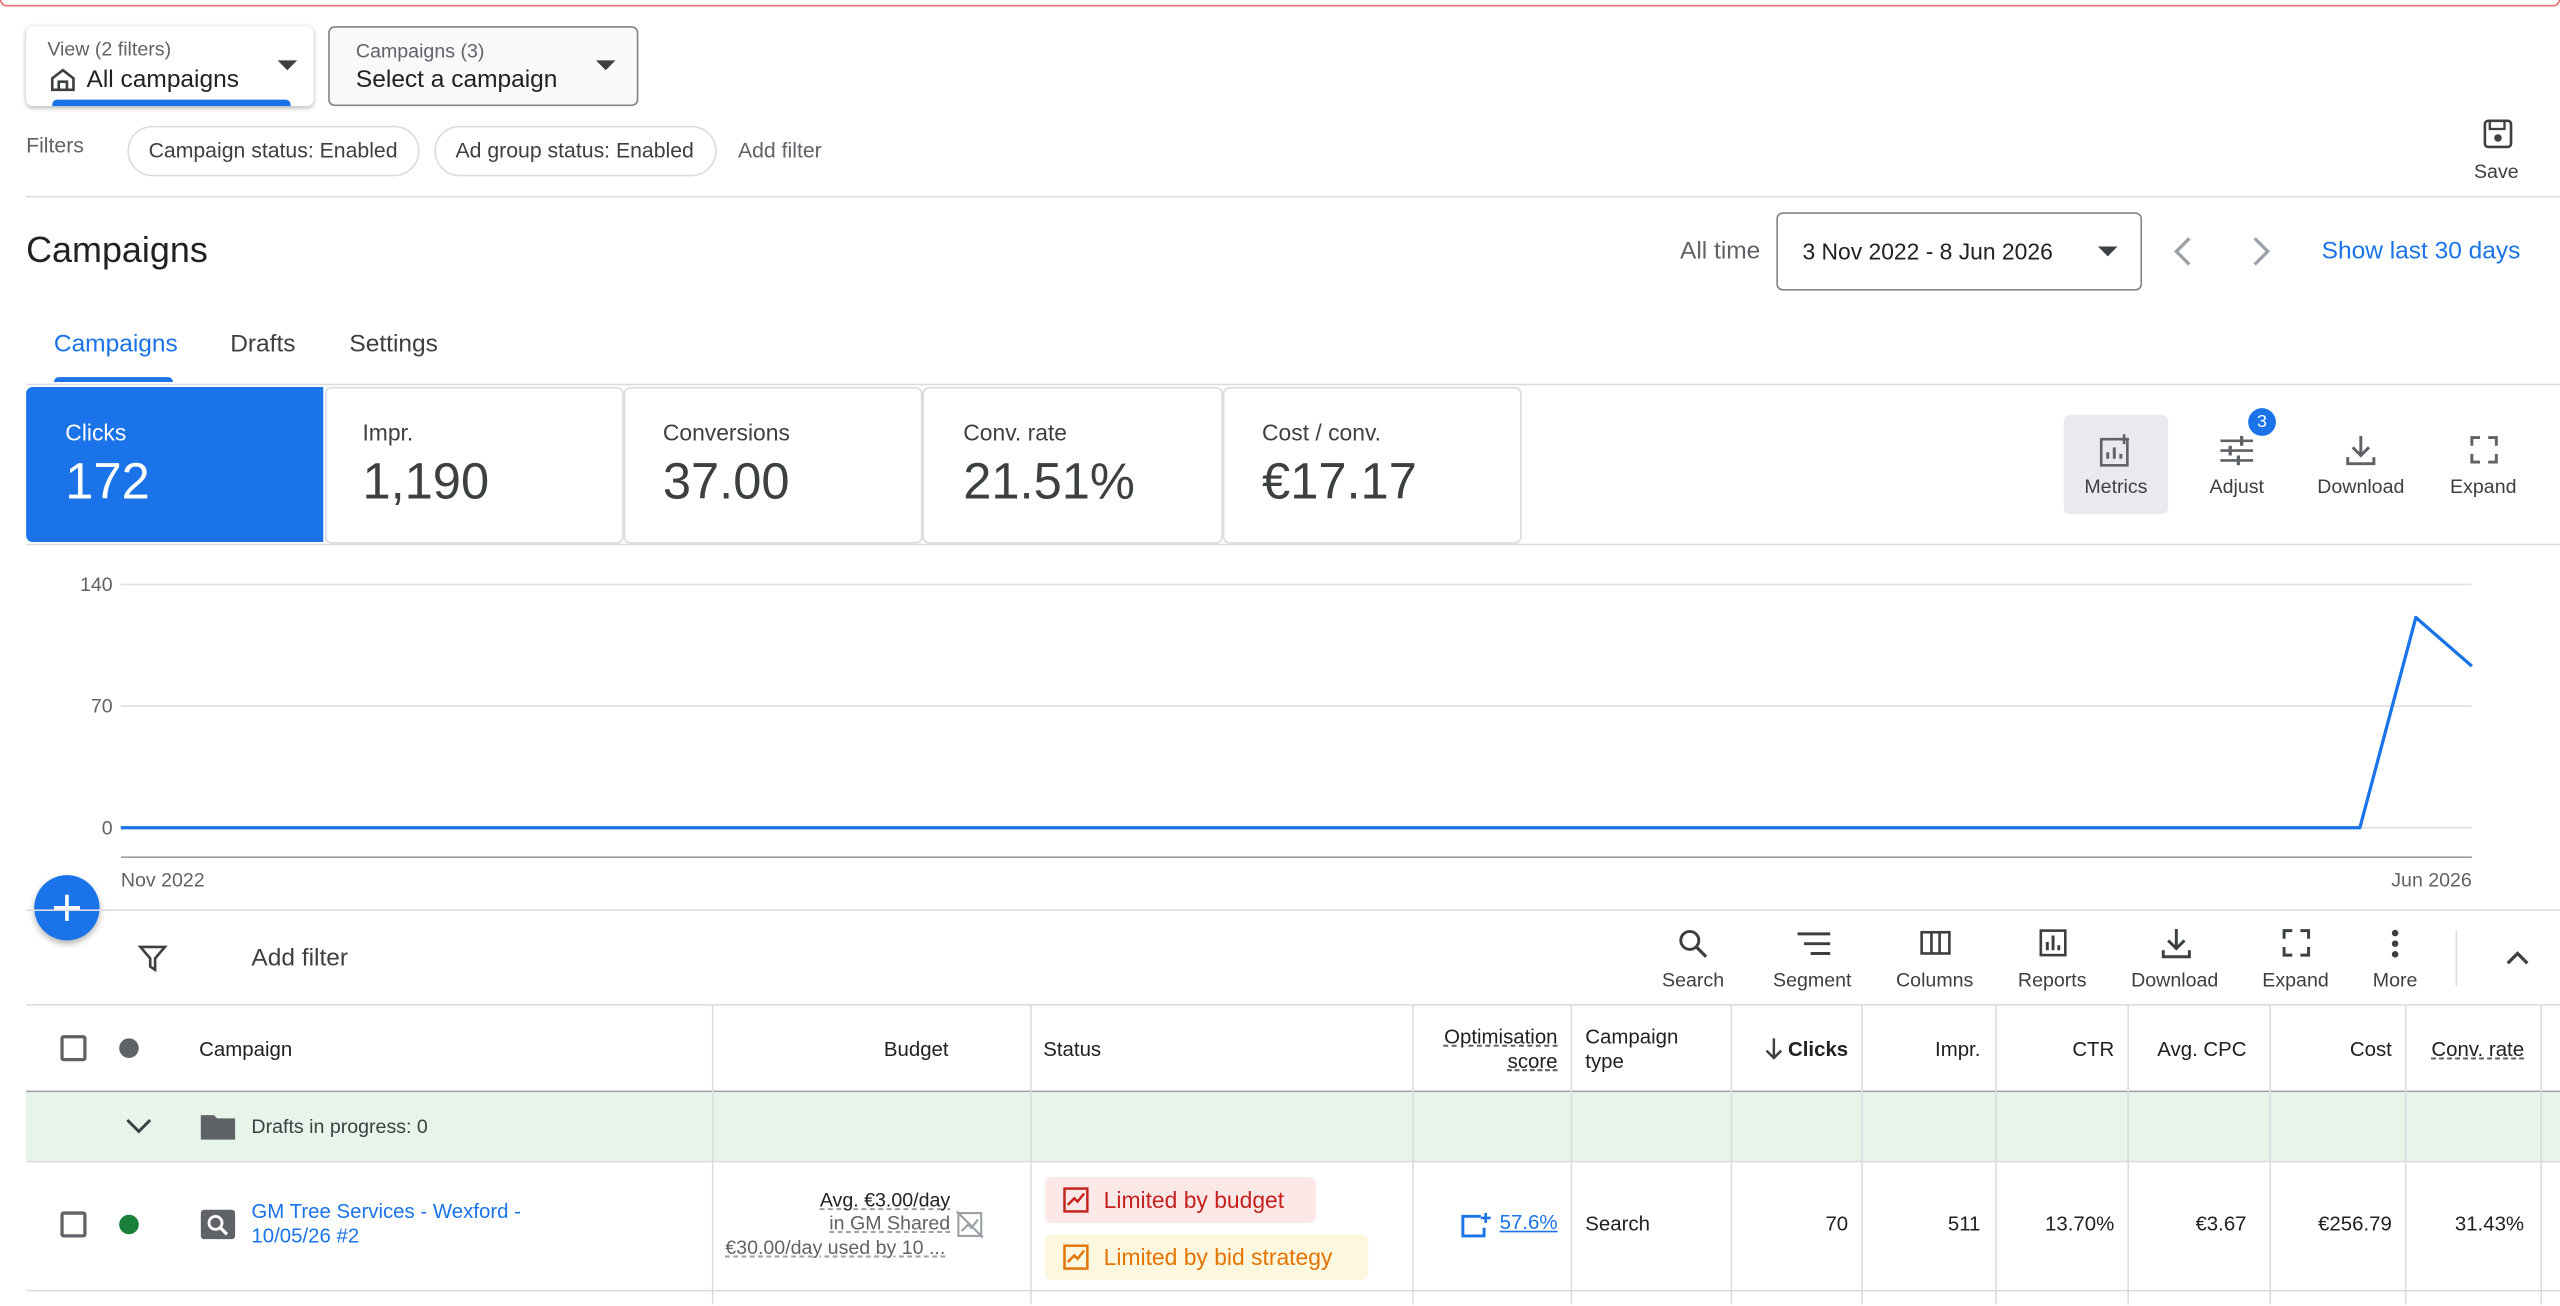 The width and height of the screenshot is (2560, 1306). Describe the element at coordinates (1528, 1222) in the screenshot. I see `optimisation-score: 57.6%` at that location.